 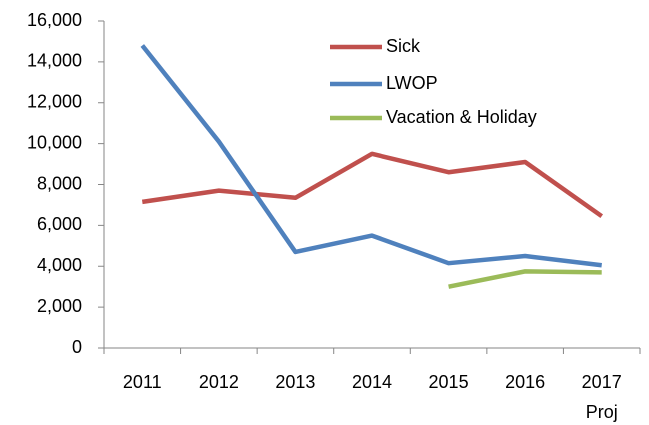 I want to click on x-tick-label: 2017 Proj, so click(x=601, y=397).